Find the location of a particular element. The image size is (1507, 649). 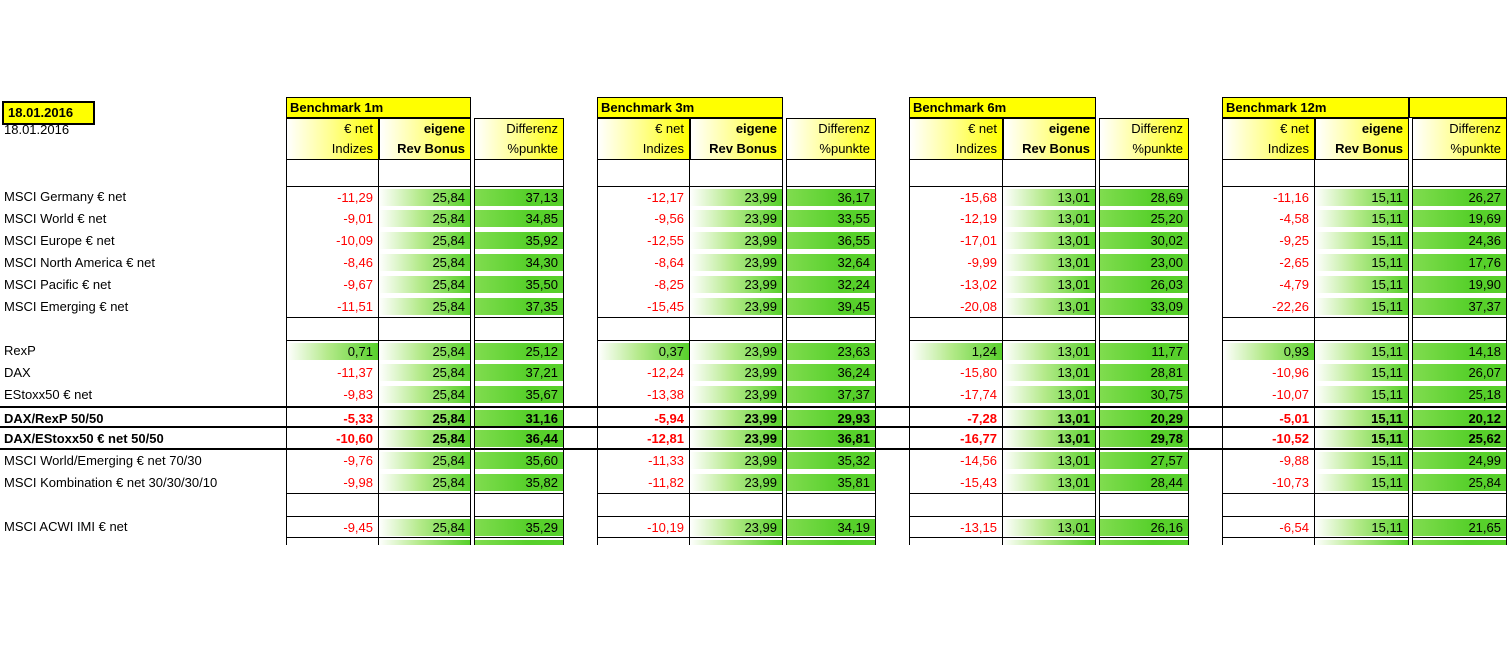

index-cell: -5,01 is located at coordinates (1268, 417).